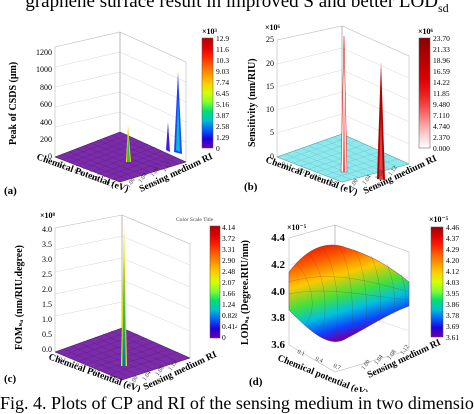  Describe the element at coordinates (452, 304) in the screenshot. I see `colorbar-tick: 3.86` at that location.